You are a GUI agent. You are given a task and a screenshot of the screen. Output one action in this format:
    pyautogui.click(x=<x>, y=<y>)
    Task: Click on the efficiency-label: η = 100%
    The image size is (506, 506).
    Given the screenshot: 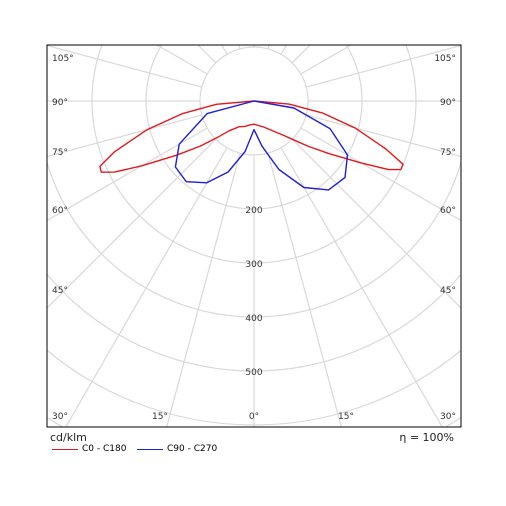 What is the action you would take?
    pyautogui.click(x=426, y=437)
    